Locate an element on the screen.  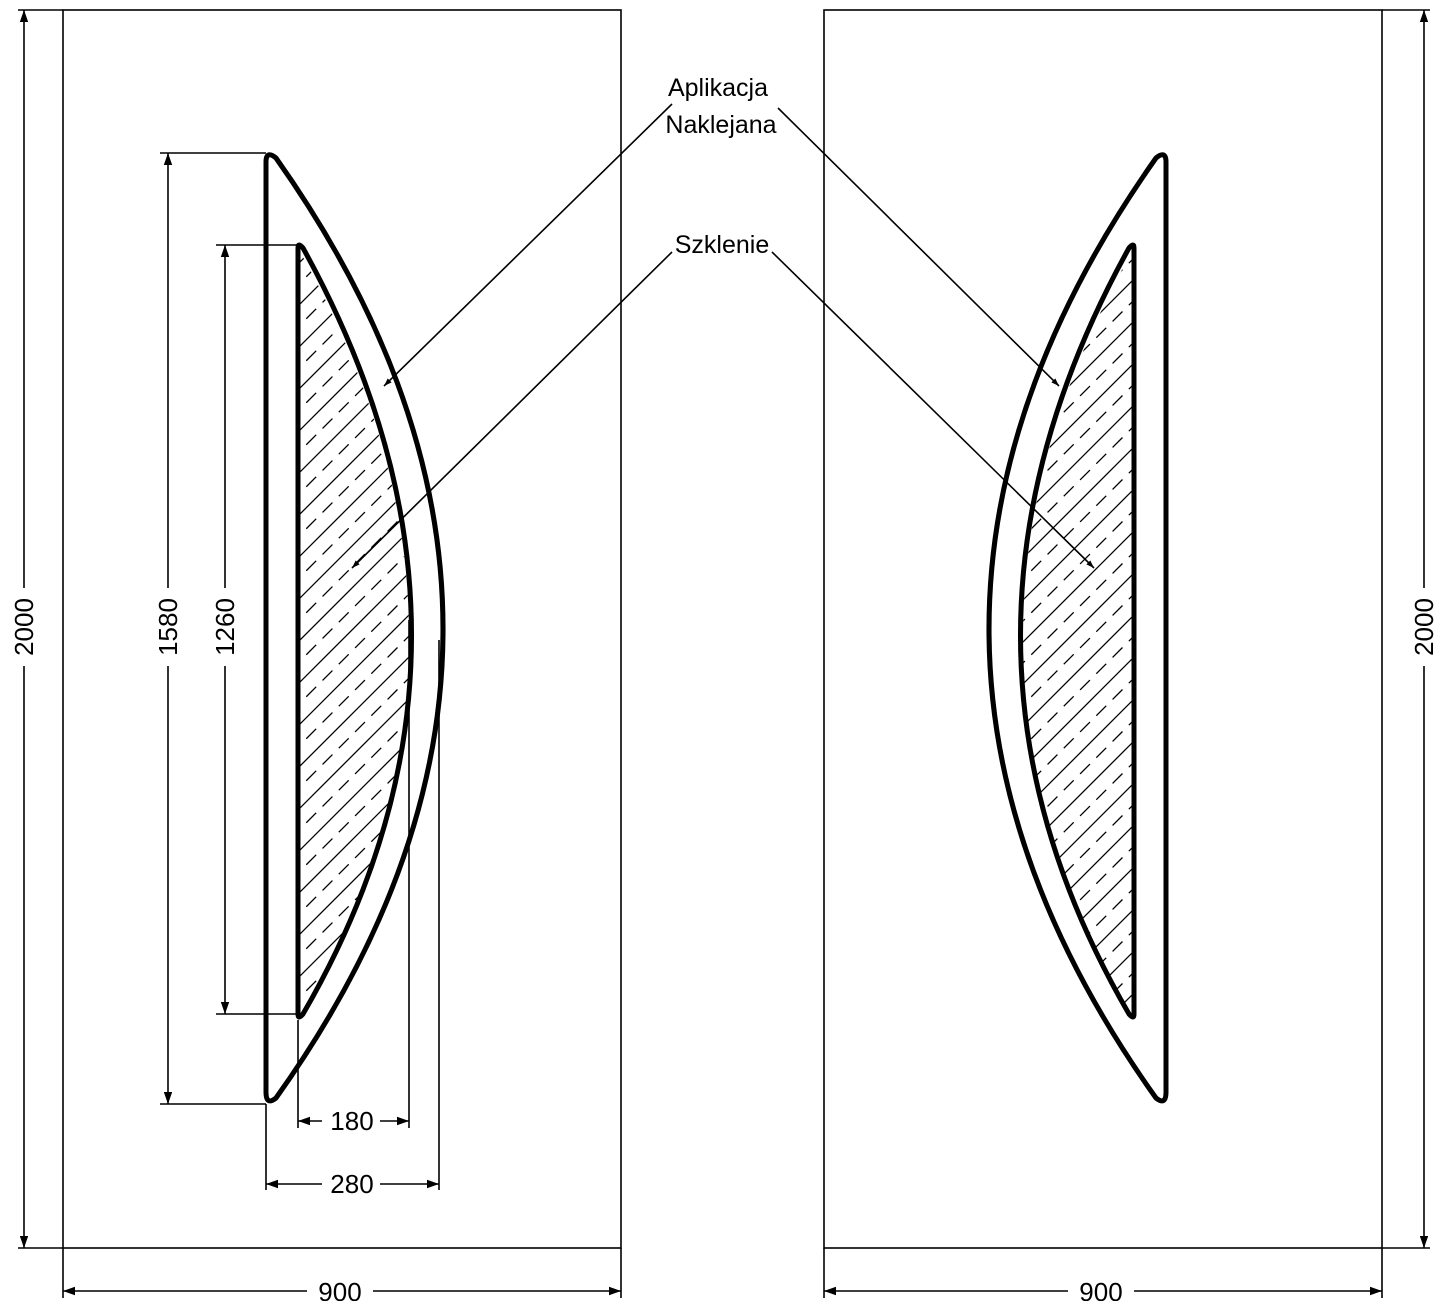
applique-label-line2: Naklejana is located at coordinates (720, 125).